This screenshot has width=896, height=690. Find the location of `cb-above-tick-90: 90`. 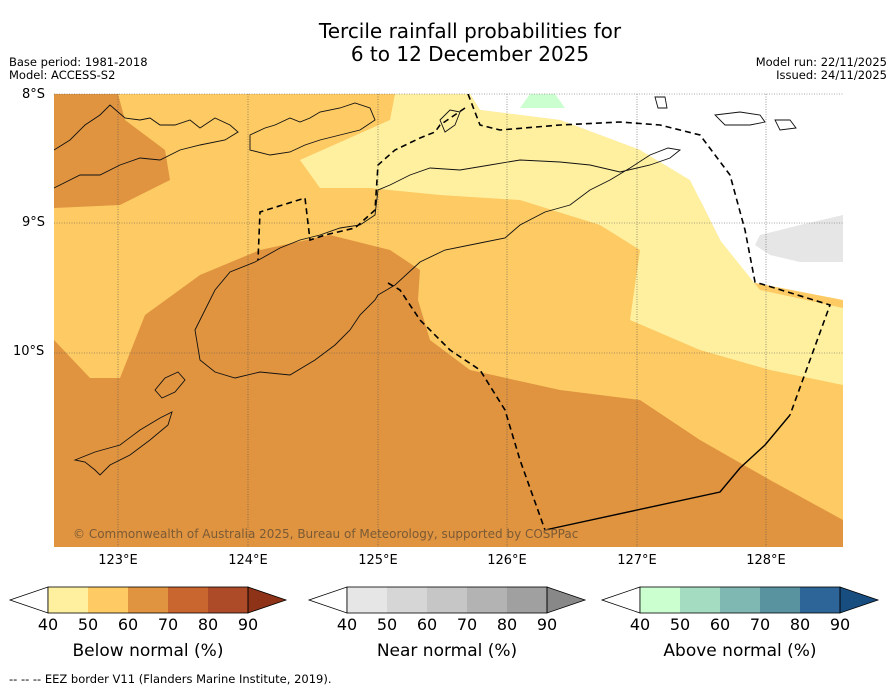

cb-above-tick-90: 90 is located at coordinates (840, 624).